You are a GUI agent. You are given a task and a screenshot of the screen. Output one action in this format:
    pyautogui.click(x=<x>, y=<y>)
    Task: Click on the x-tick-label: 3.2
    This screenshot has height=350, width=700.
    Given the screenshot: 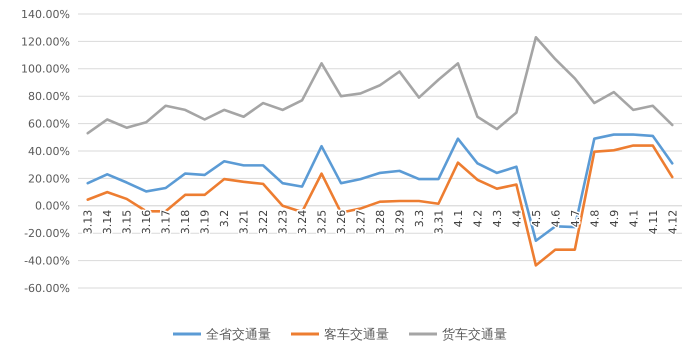 What is the action you would take?
    pyautogui.click(x=225, y=219)
    